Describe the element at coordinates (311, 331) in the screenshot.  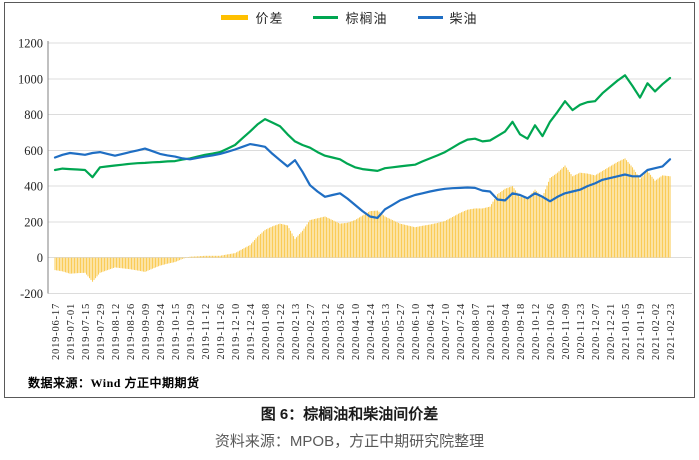
I see `x-tick-label: 2020-02-27` at that location.